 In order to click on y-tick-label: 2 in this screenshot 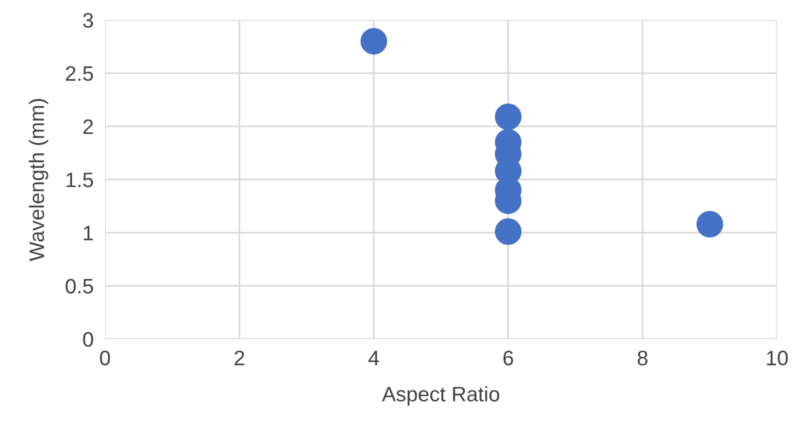, I will do `click(88, 126)`.